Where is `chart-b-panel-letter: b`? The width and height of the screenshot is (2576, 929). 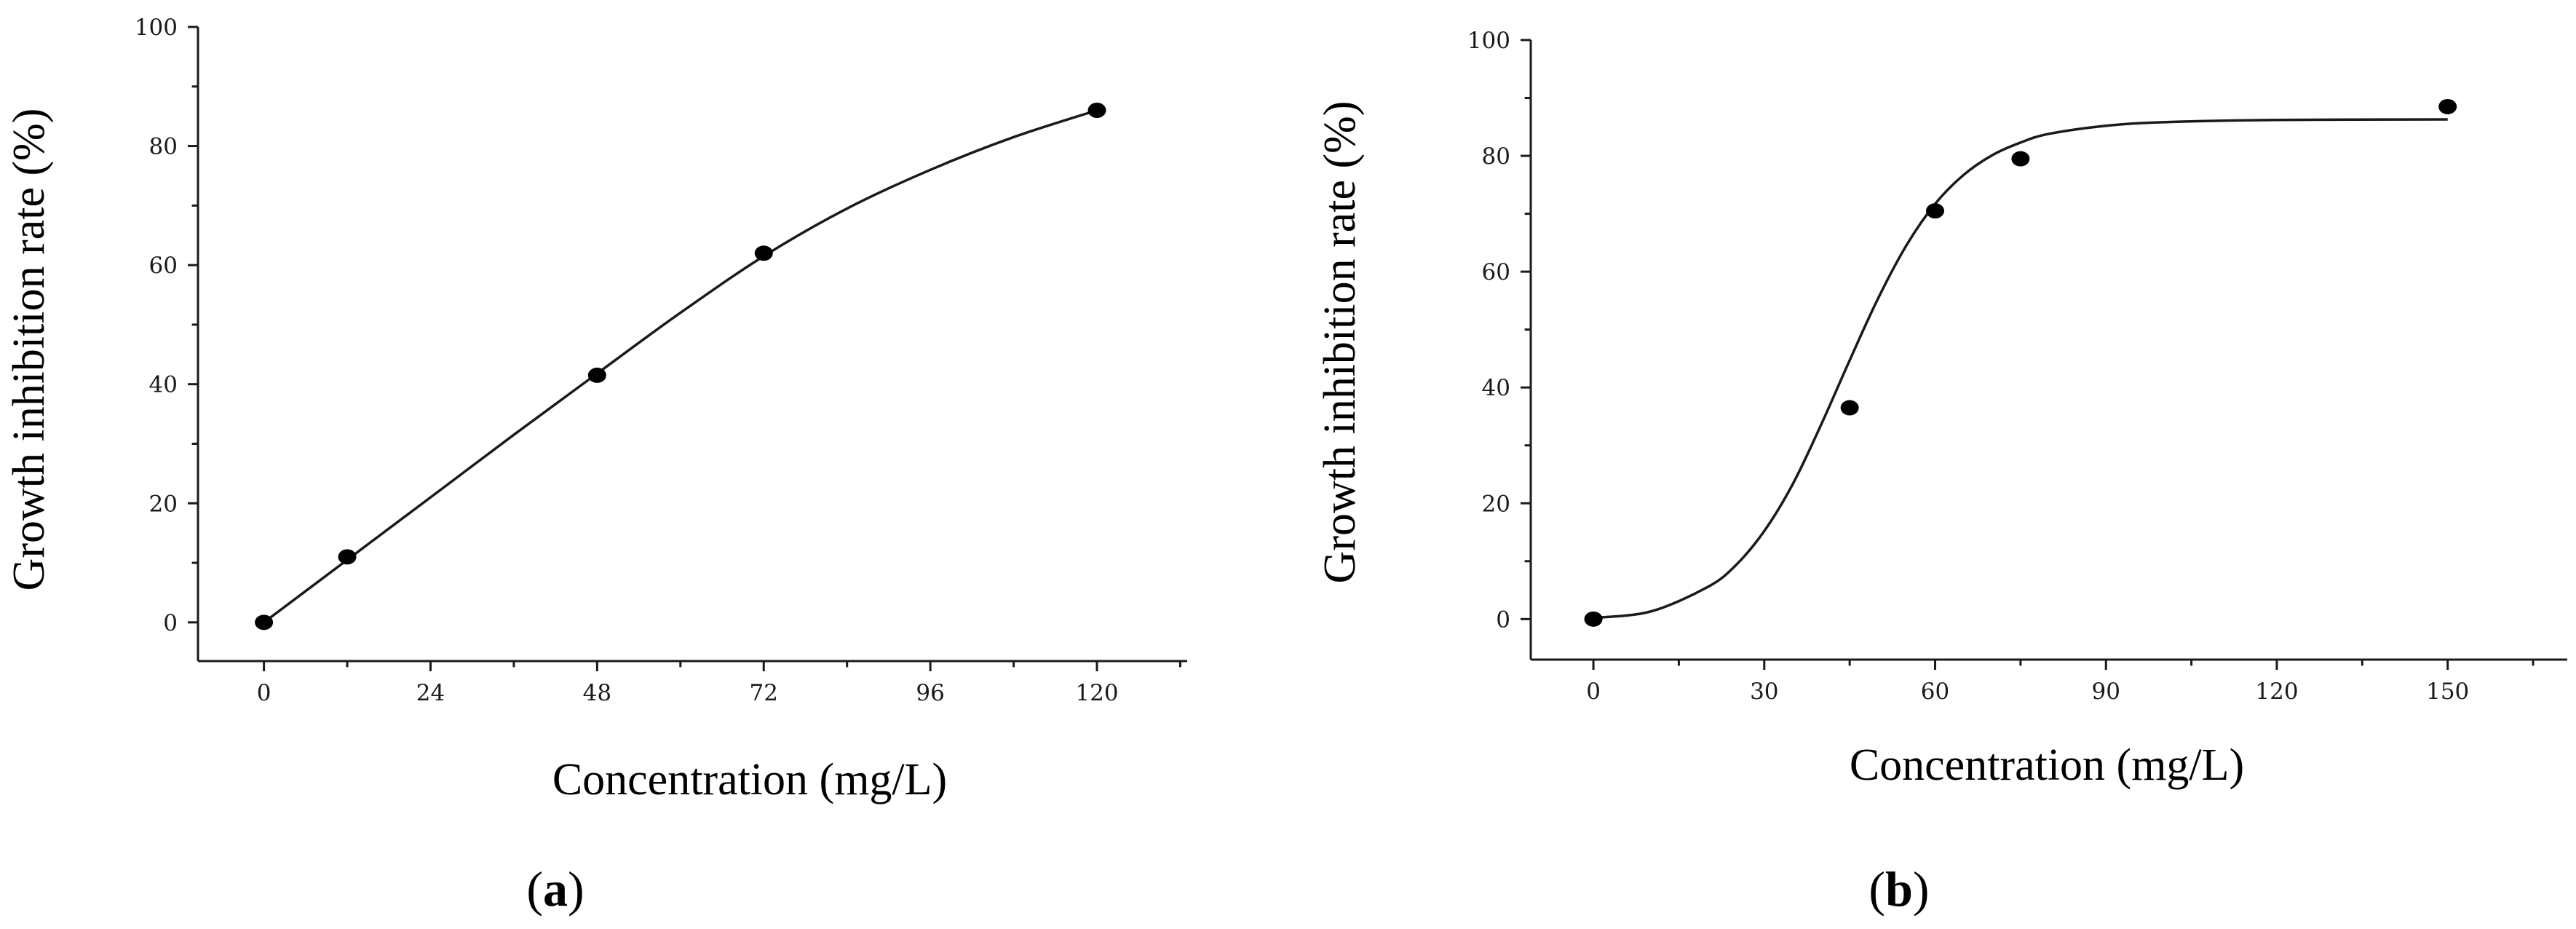
chart-b-panel-letter: b is located at coordinates (1899, 889).